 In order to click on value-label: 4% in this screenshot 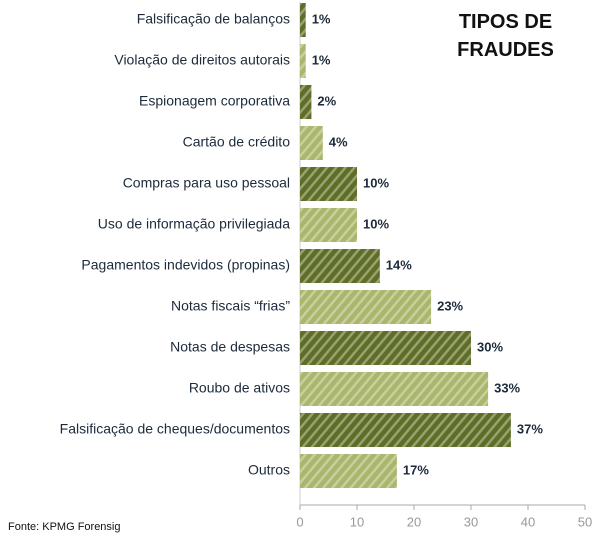, I will do `click(338, 141)`.